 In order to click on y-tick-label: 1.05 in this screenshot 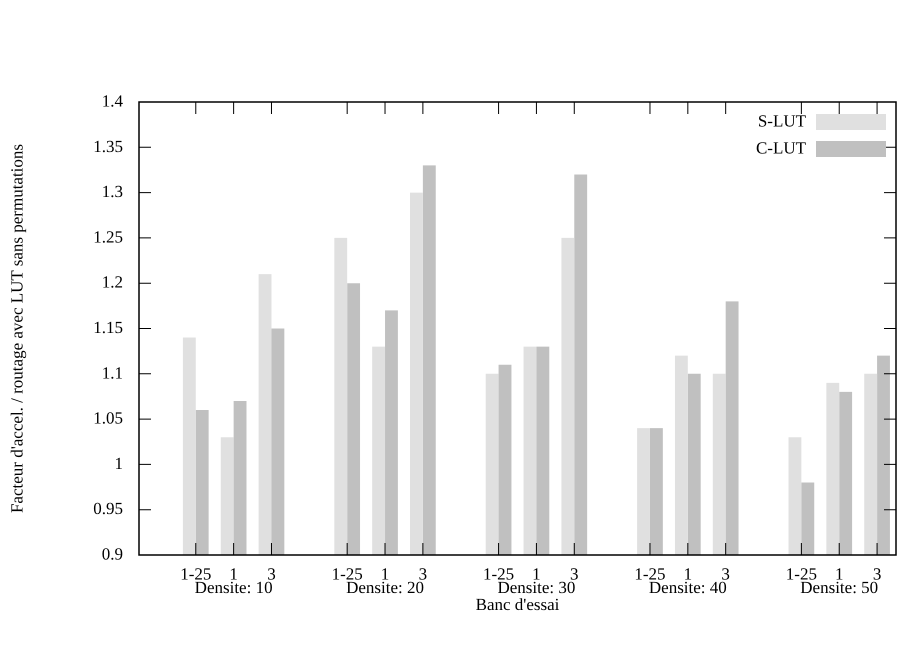, I will do `click(108, 418)`.